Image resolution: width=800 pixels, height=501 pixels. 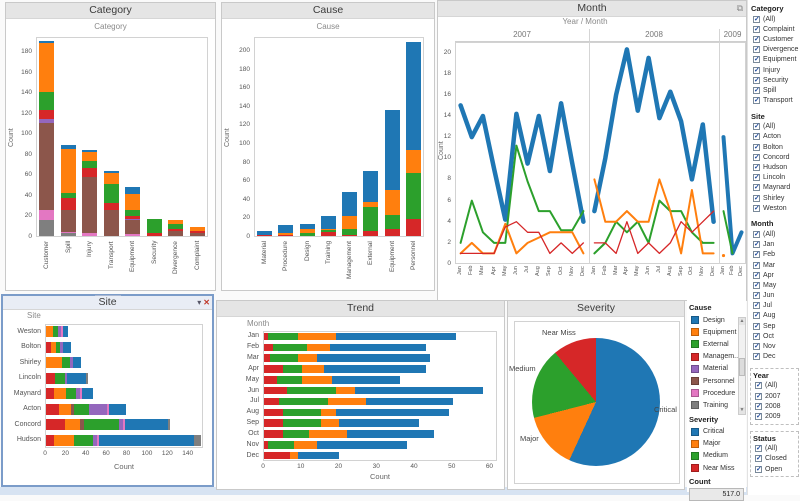 I want to click on filter-item: ✓ Lincoln, so click(x=769, y=178).